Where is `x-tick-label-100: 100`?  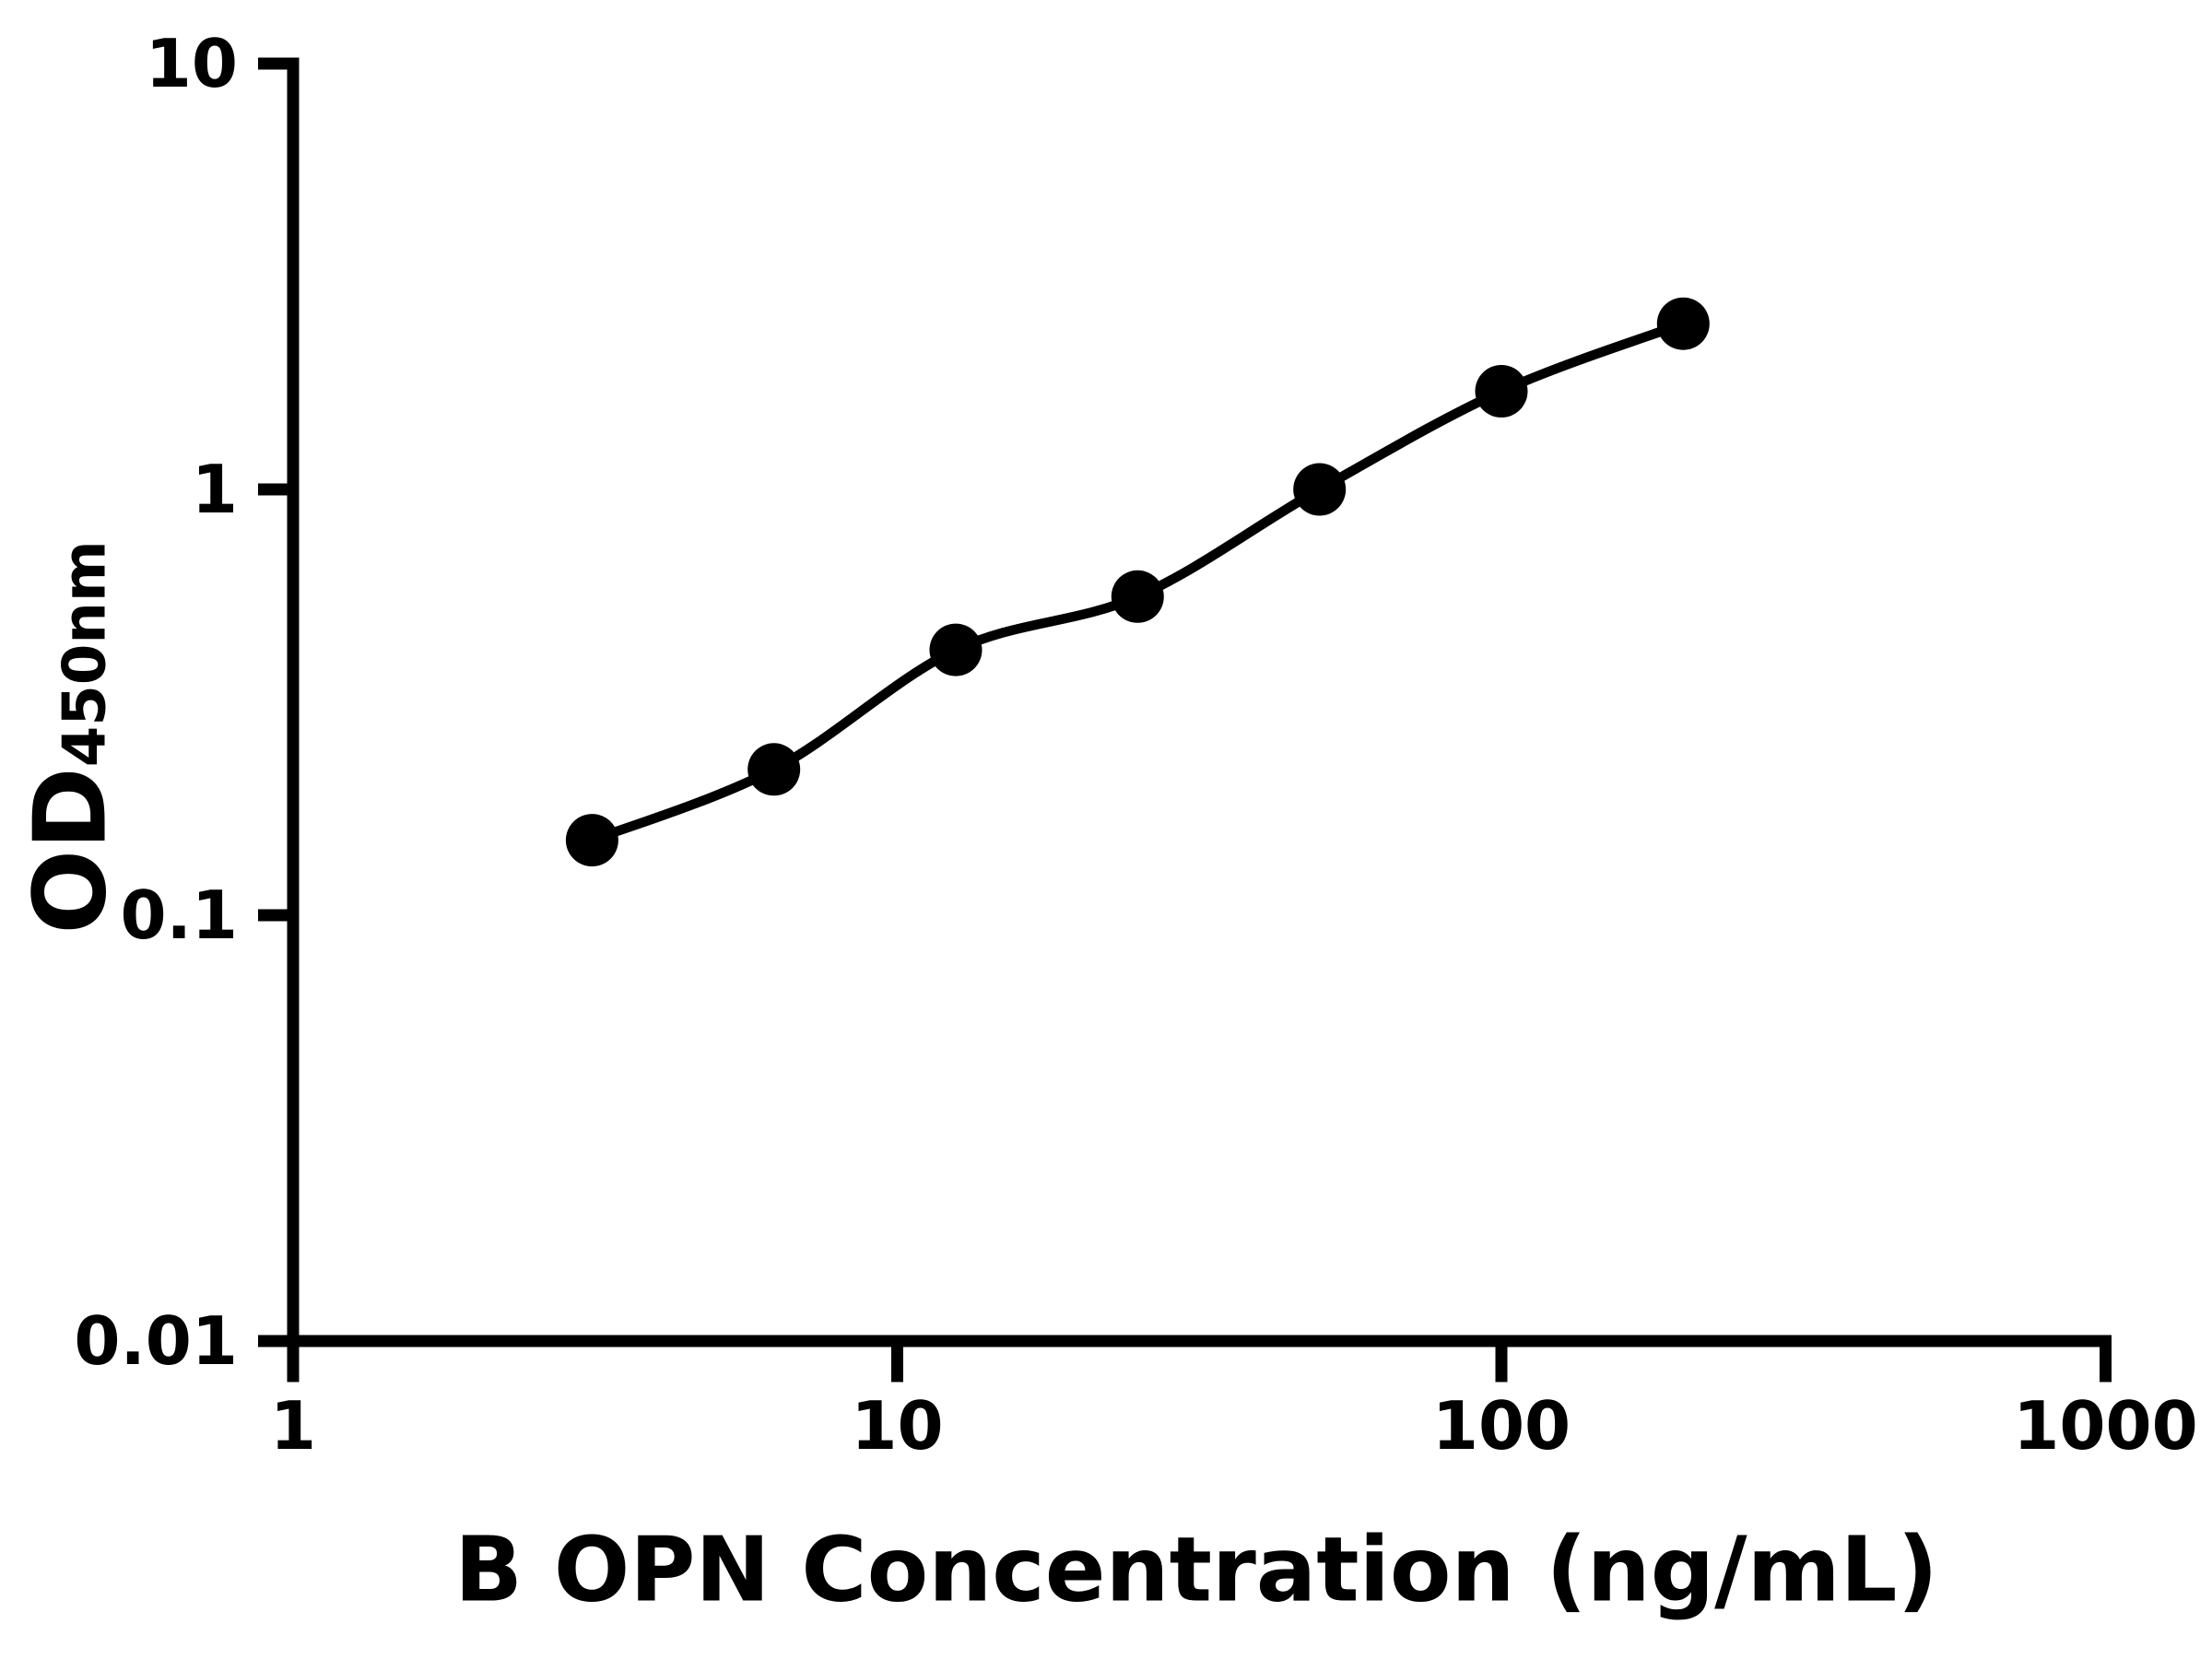 x-tick-label-100: 100 is located at coordinates (1501, 1426).